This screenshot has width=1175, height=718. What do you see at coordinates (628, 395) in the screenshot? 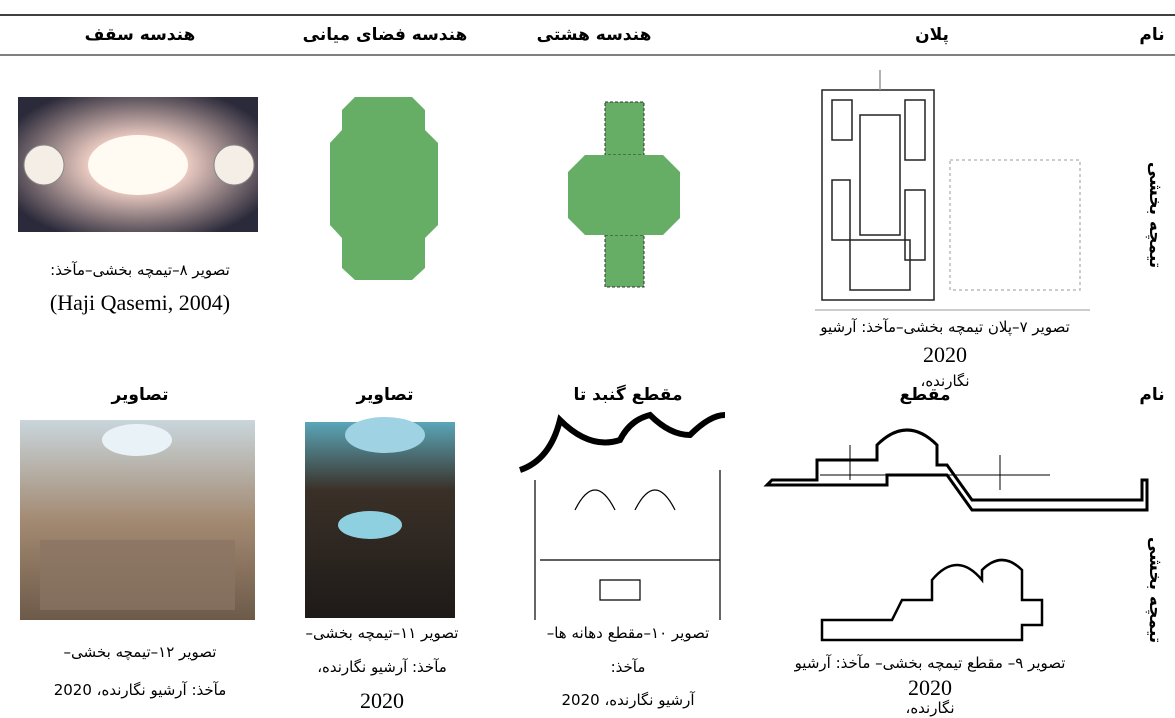
I see `header-cell: مقطع گنبد تا` at bounding box center [628, 395].